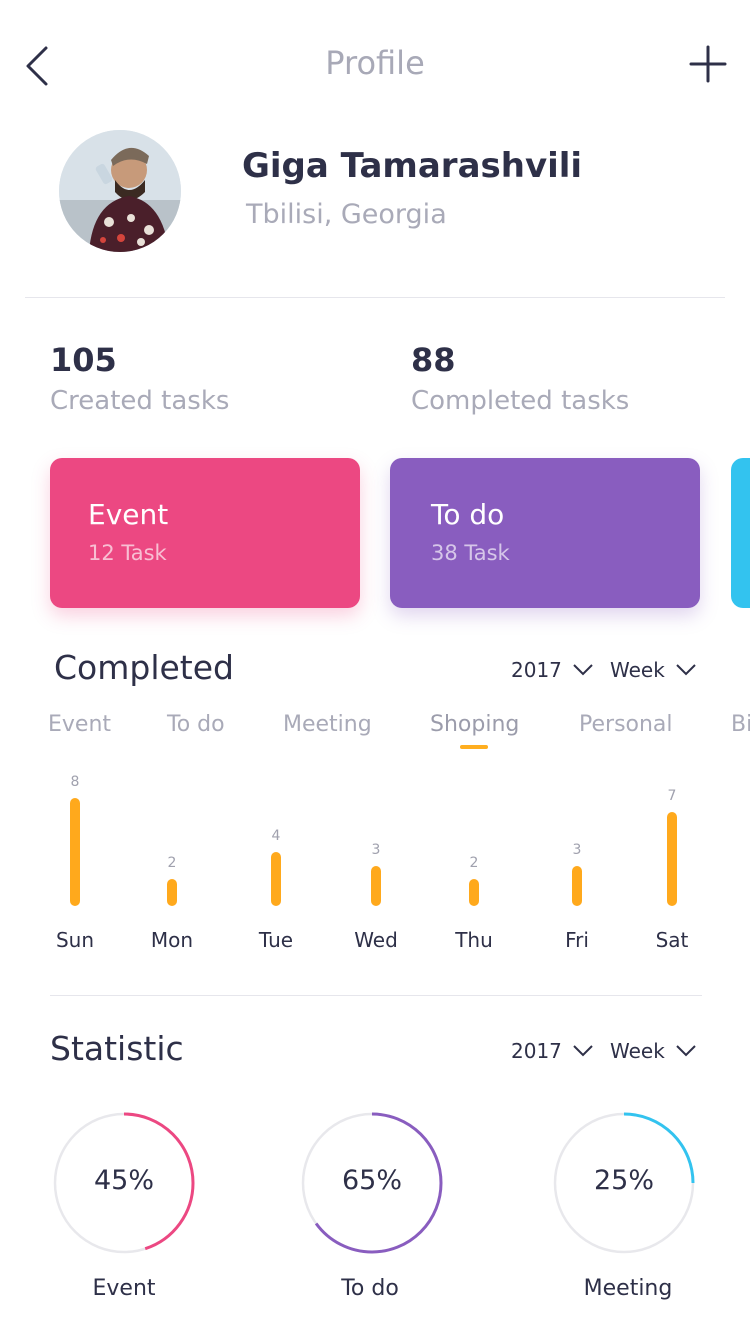 This screenshot has width=750, height=1334. What do you see at coordinates (346, 214) in the screenshot?
I see `user-location: Tbilisi, Georgia` at bounding box center [346, 214].